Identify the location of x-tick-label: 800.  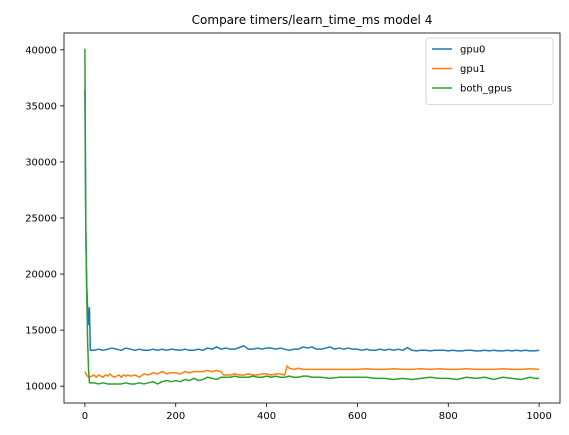
(448, 416).